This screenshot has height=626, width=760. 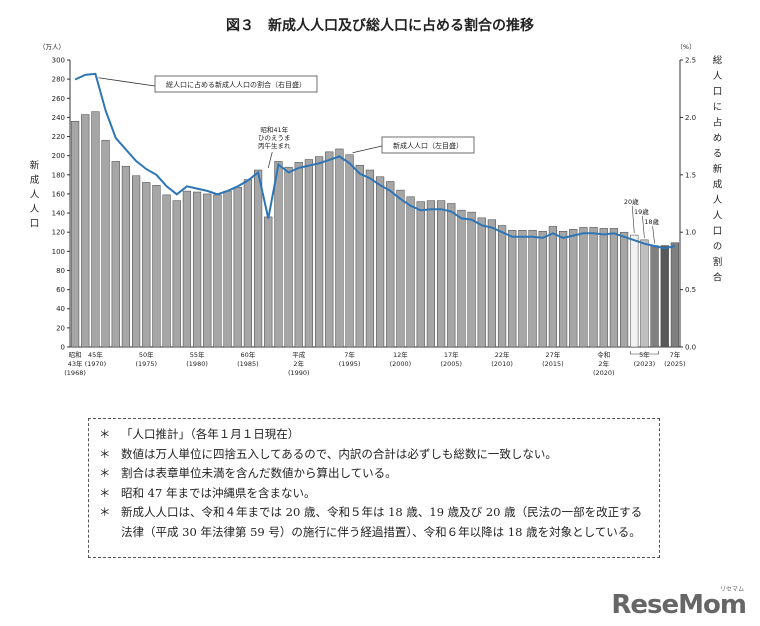 I want to click on x-tick-label-line: 45年, so click(x=95, y=354).